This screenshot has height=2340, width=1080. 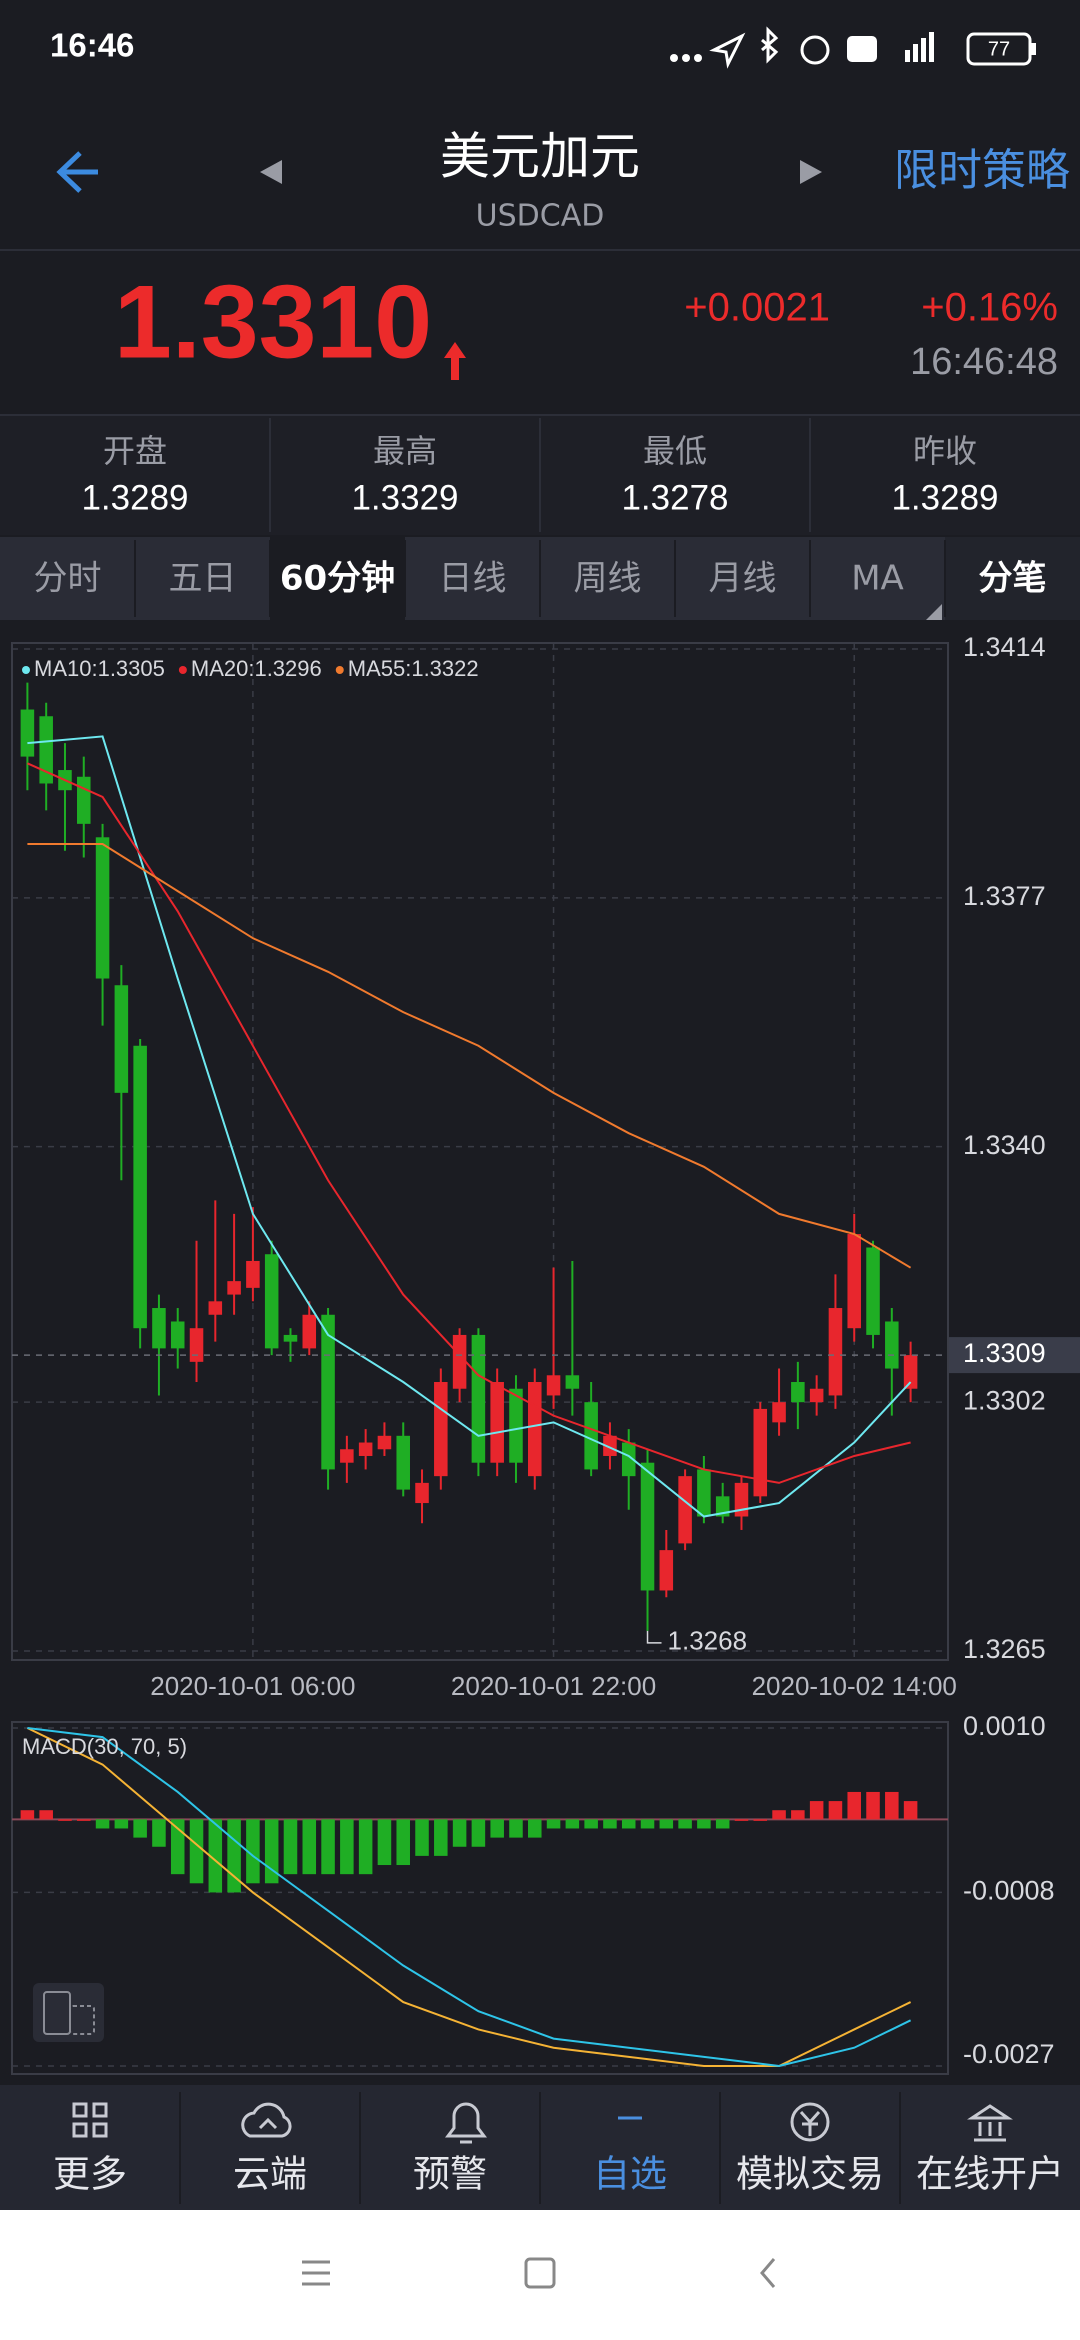 I want to click on status-time: 16:46, so click(x=92, y=45).